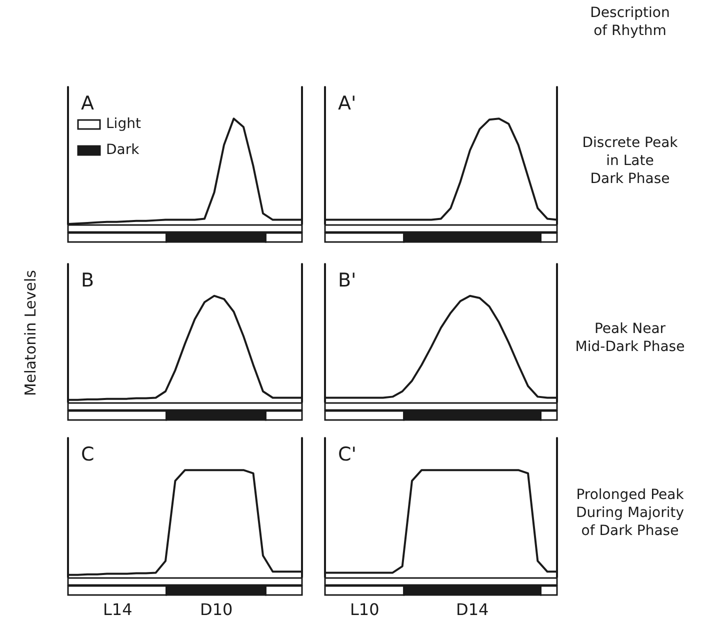 This screenshot has height=624, width=701. What do you see at coordinates (117, 609) in the screenshot?
I see `text: L14` at bounding box center [117, 609].